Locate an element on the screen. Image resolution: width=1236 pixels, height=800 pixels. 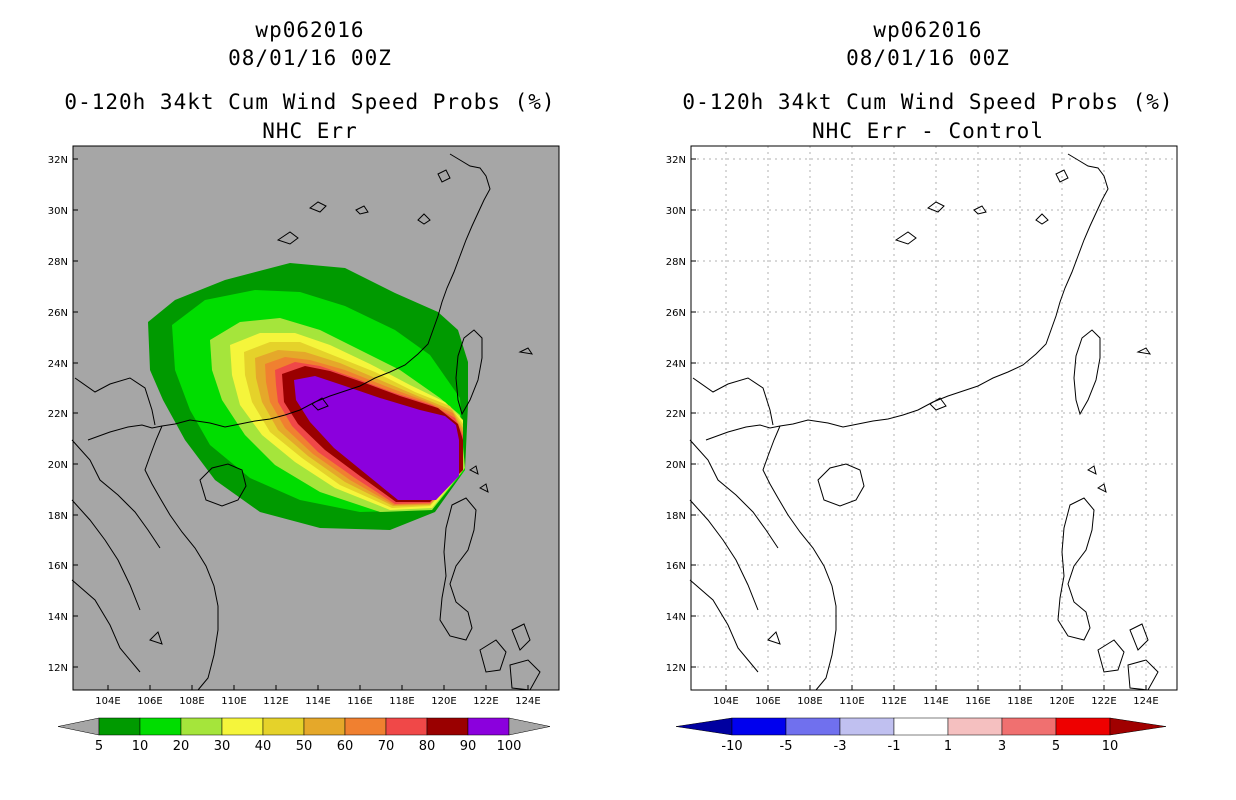
left-datetime: 08/01/16 00Z is located at coordinates (310, 58).